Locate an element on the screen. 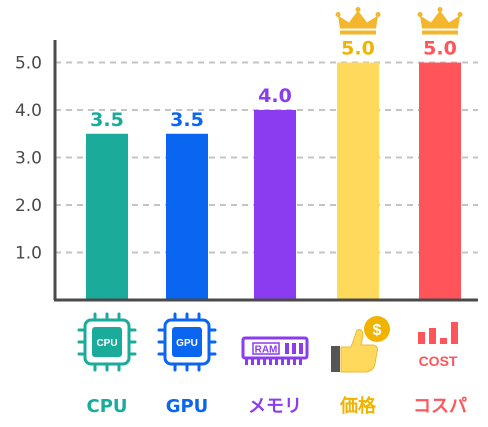  category-label-gpu: GPU is located at coordinates (187, 406).